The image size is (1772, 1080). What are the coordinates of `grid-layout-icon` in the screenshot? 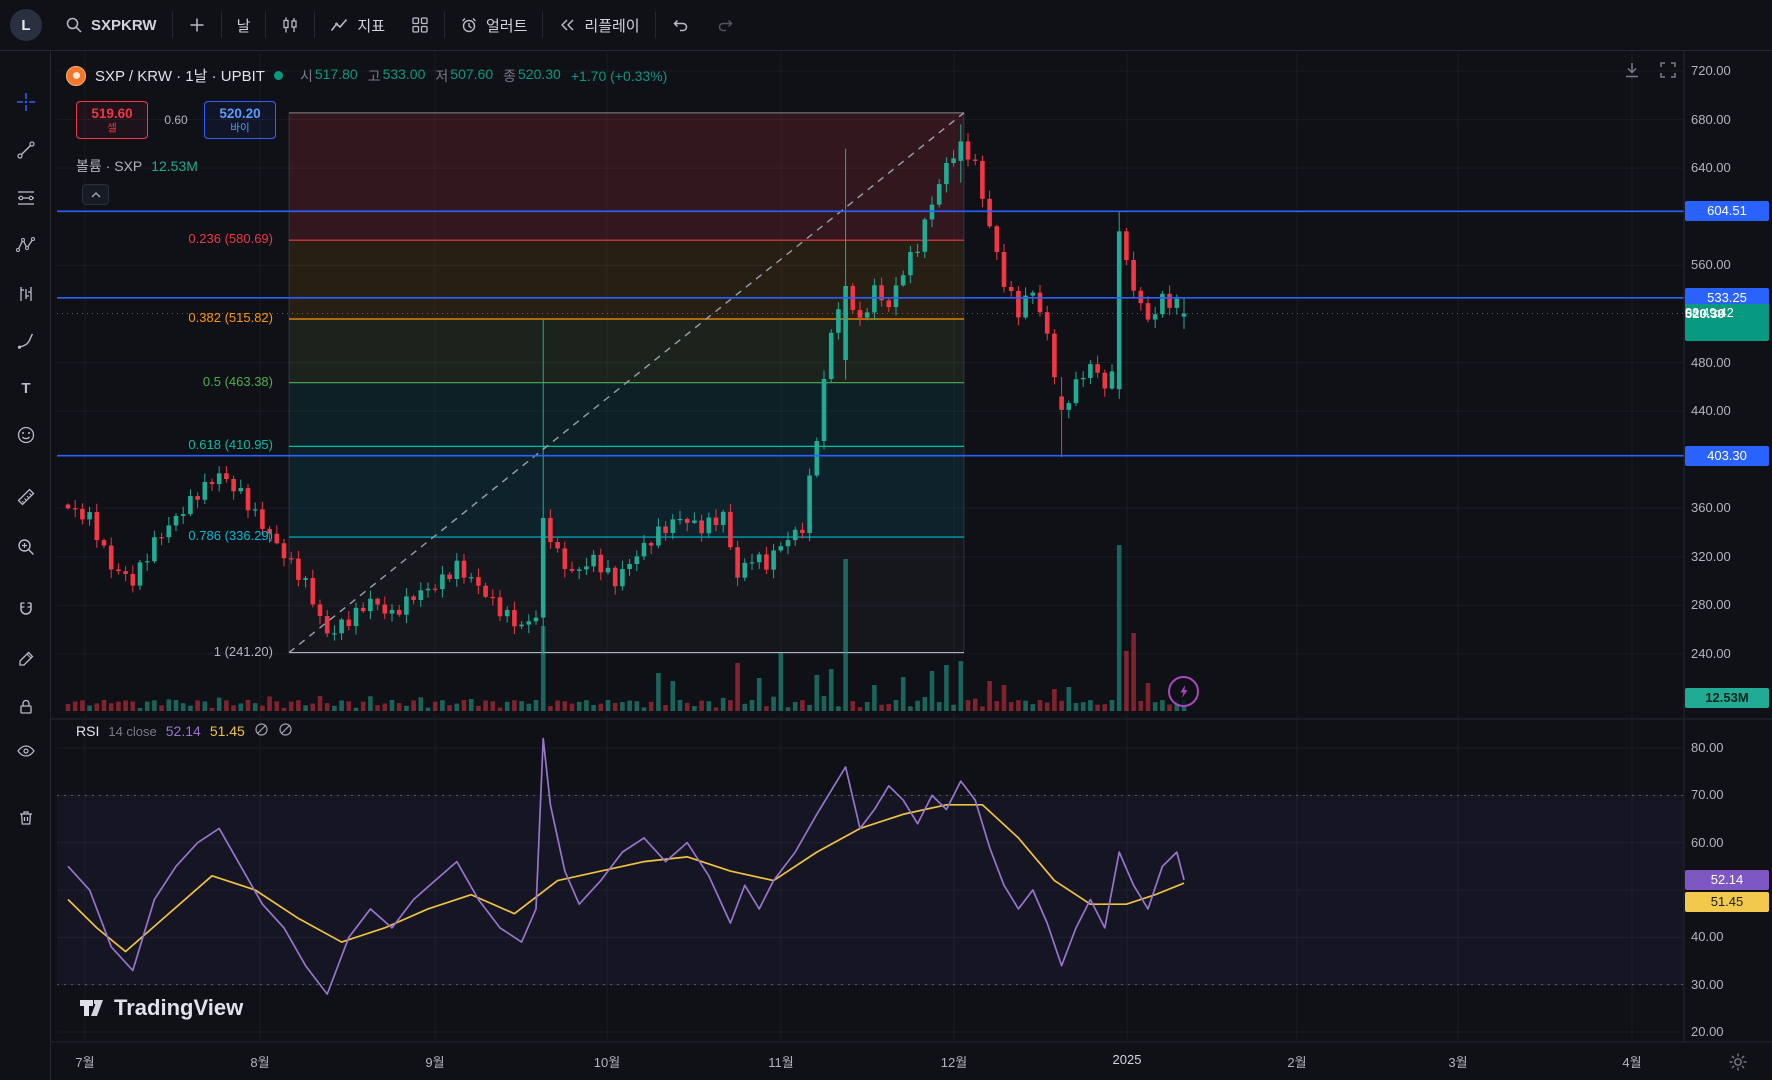 It's located at (420, 25).